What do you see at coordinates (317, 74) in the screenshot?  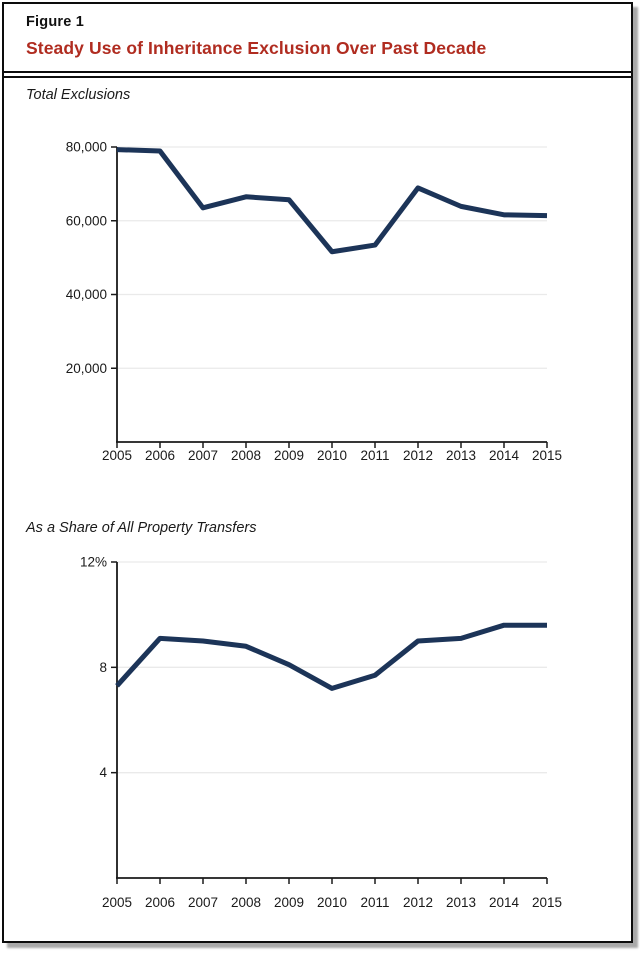 I see `header-divider-rule` at bounding box center [317, 74].